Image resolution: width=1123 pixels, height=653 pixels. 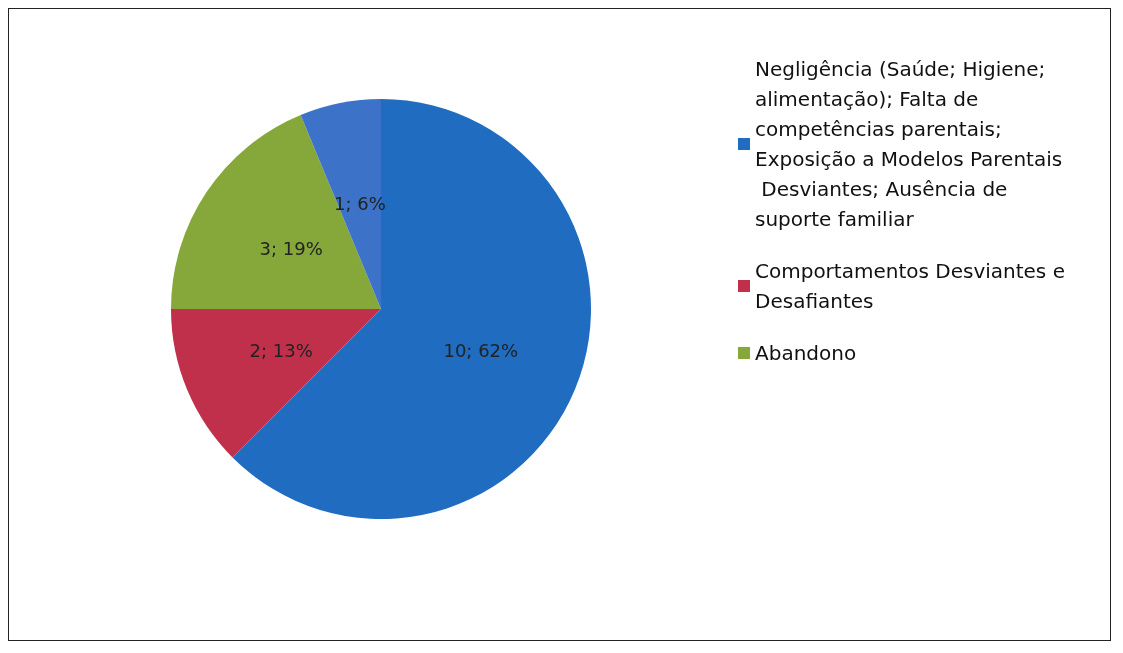 What do you see at coordinates (806, 353) in the screenshot?
I see `legend-label: Abandono` at bounding box center [806, 353].